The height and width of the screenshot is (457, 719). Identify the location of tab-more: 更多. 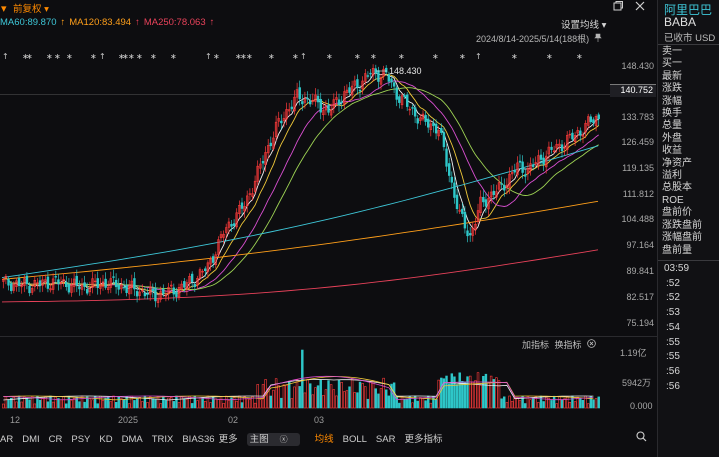
(228, 439).